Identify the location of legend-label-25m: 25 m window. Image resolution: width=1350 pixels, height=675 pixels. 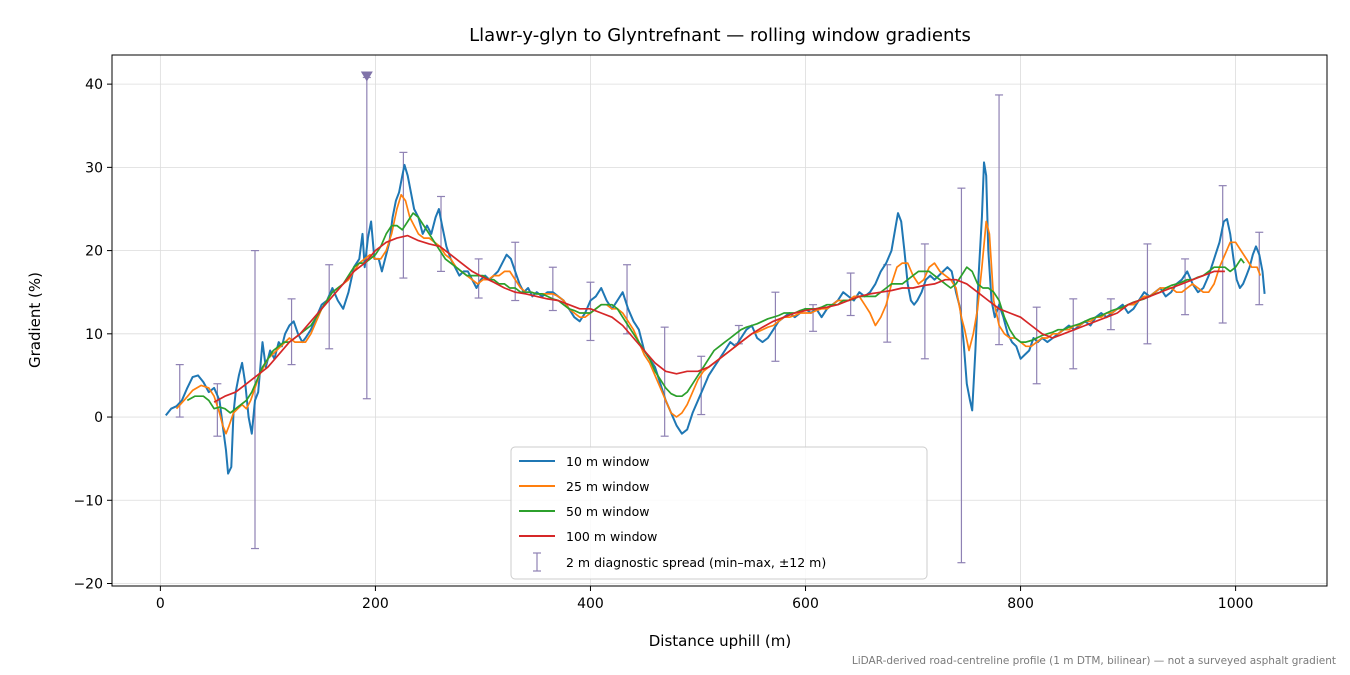
(607, 486).